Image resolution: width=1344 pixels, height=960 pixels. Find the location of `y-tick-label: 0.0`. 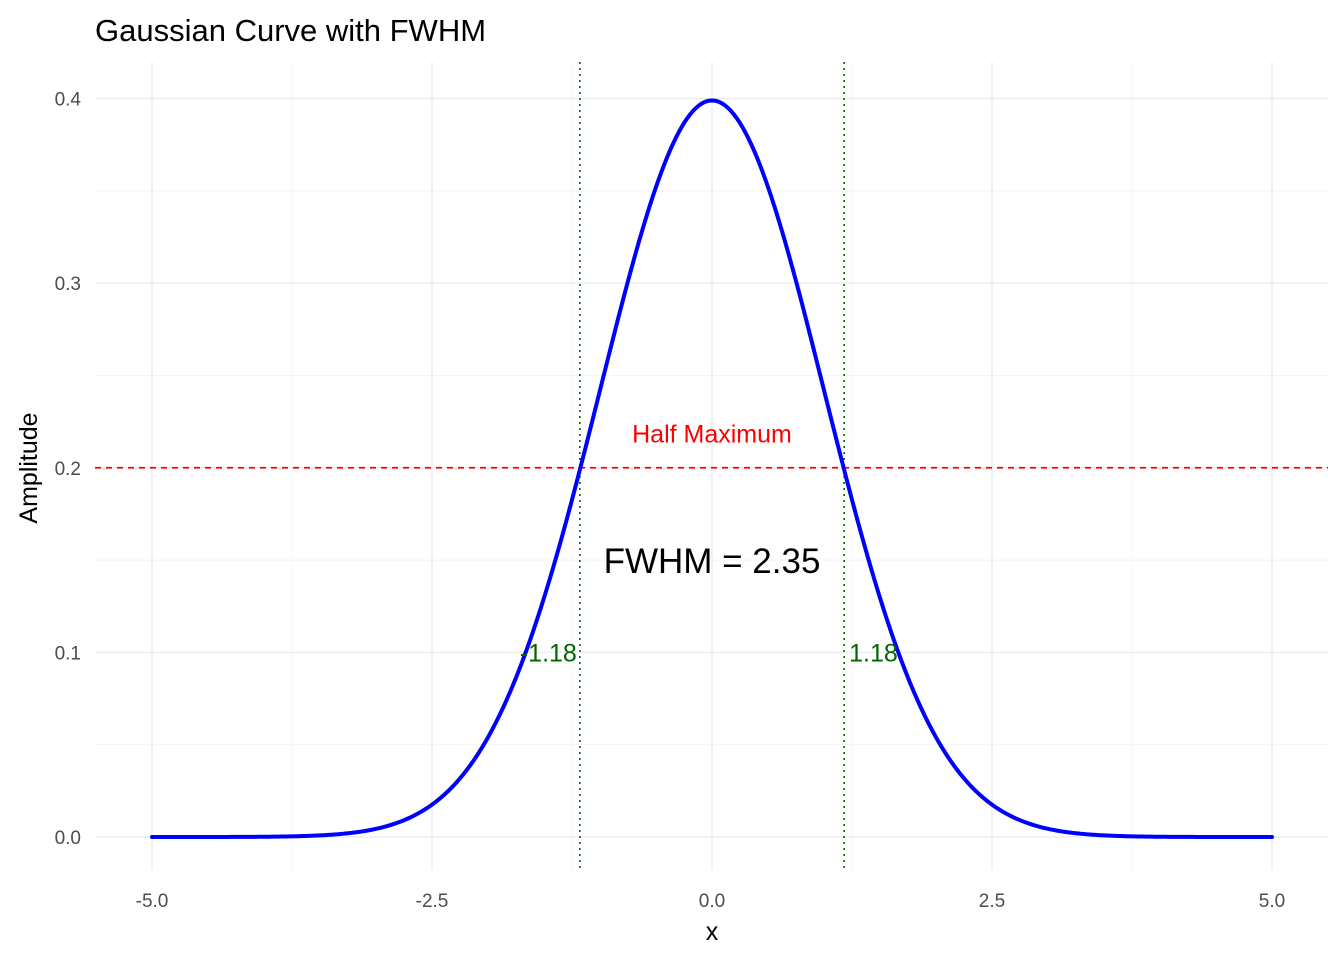

y-tick-label: 0.0 is located at coordinates (68, 838).